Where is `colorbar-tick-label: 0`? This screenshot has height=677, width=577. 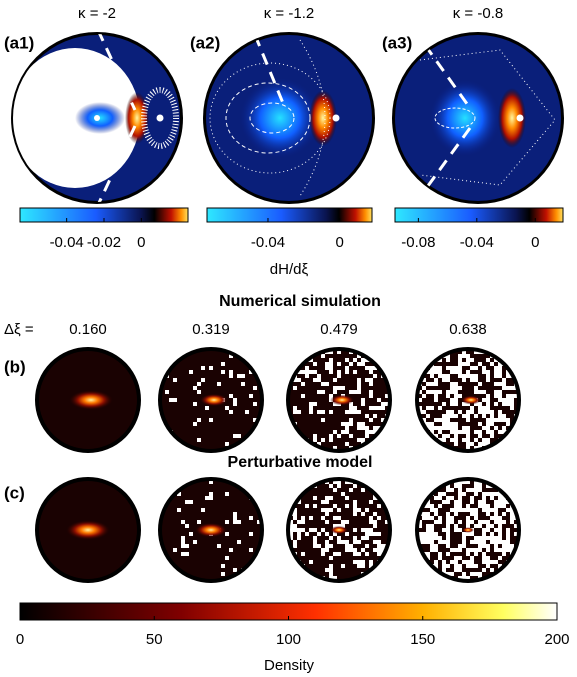
colorbar-tick-label: 0 is located at coordinates (535, 242).